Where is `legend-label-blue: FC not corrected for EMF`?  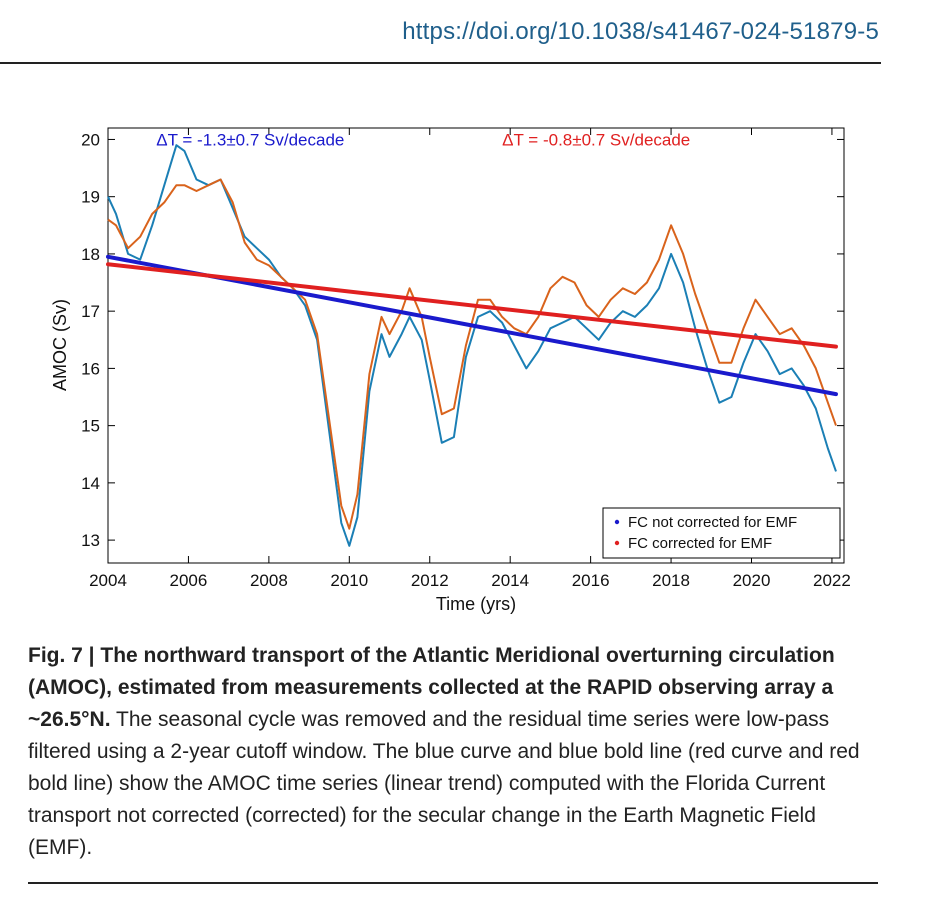 legend-label-blue: FC not corrected for EMF is located at coordinates (712, 522).